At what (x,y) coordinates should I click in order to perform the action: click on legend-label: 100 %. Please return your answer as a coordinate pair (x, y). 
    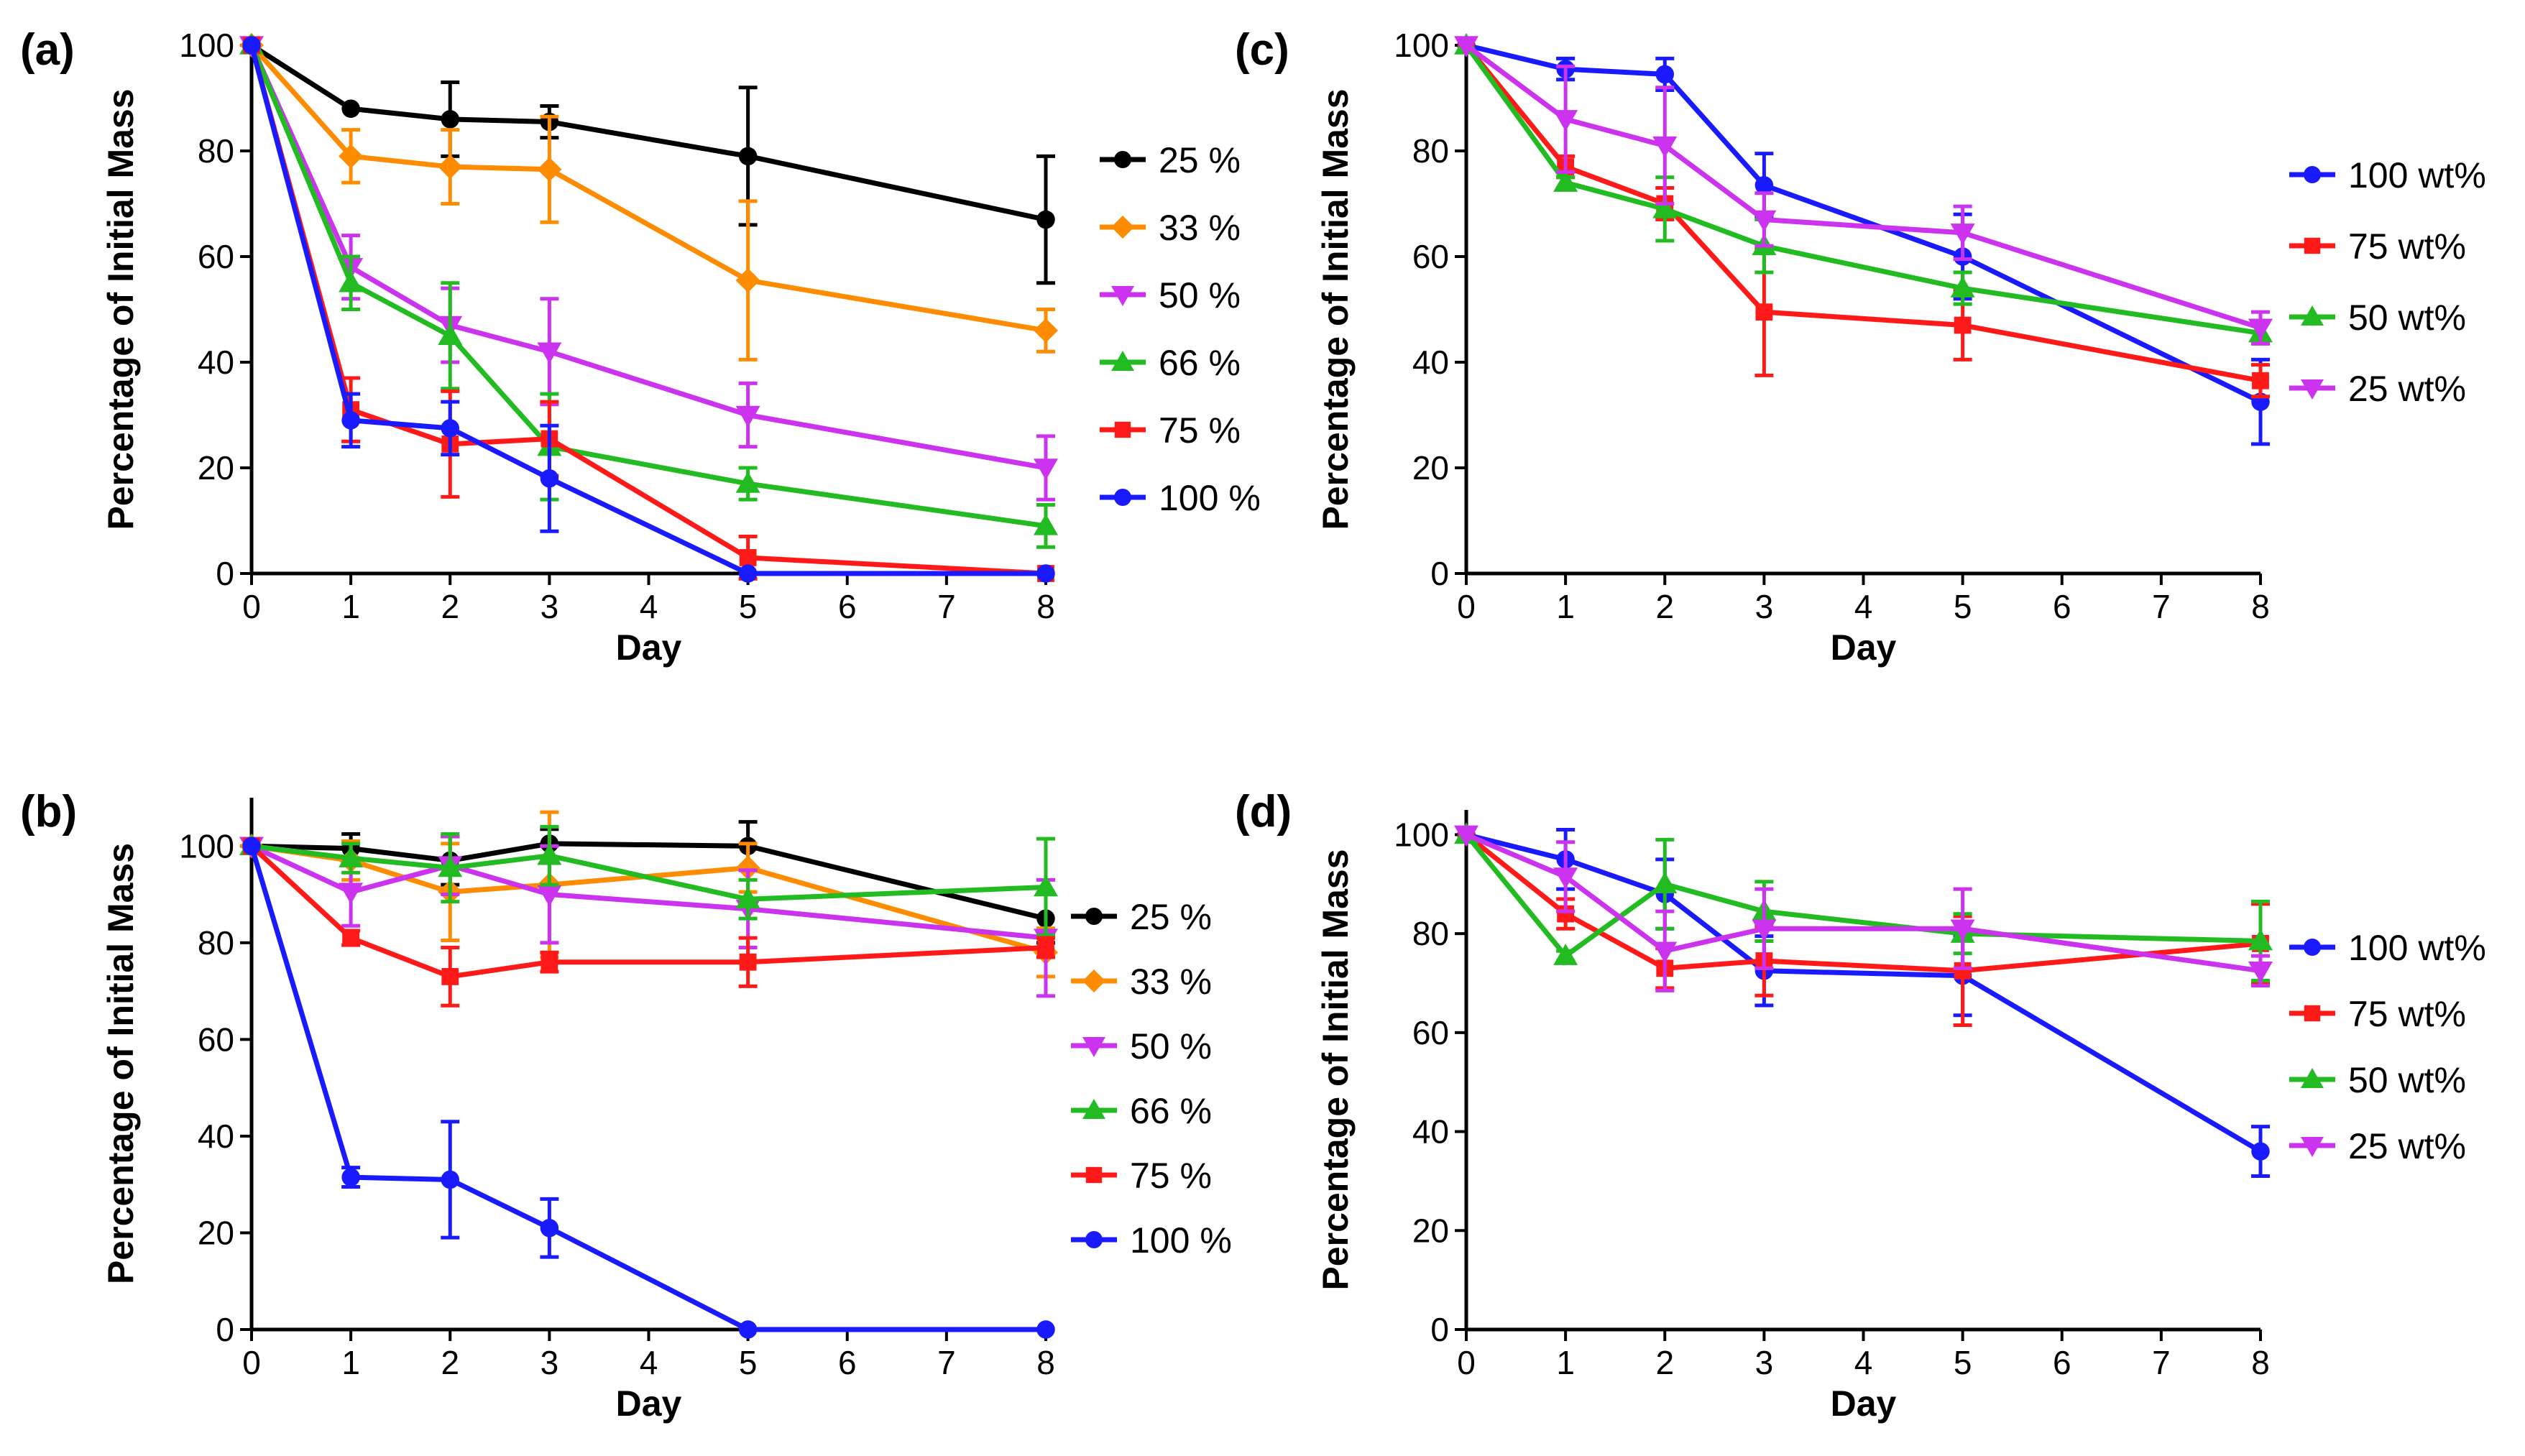
    Looking at the image, I should click on (1210, 498).